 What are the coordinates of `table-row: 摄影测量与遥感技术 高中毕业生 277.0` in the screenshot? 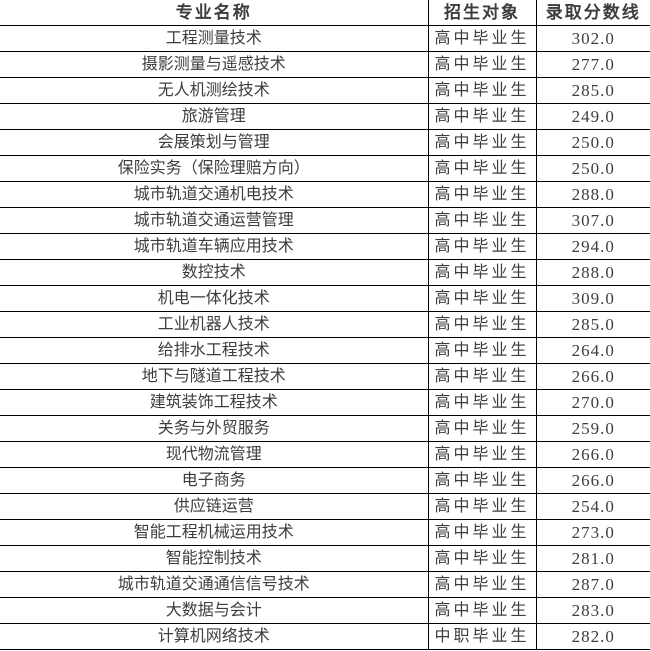 It's located at (325, 64).